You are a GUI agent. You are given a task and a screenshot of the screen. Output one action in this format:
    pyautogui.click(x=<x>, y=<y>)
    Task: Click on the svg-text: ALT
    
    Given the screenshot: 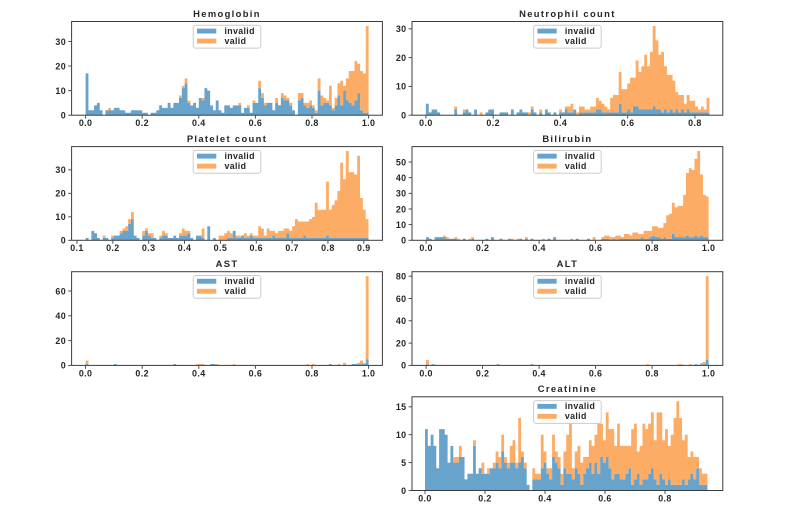 What is the action you would take?
    pyautogui.click(x=568, y=263)
    